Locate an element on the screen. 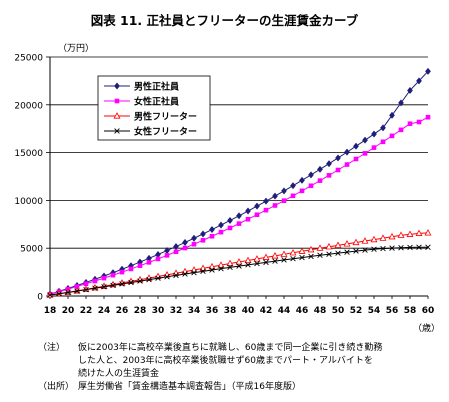 The height and width of the screenshot is (402, 449). y-tick-label-0: 0 is located at coordinates (40, 298).